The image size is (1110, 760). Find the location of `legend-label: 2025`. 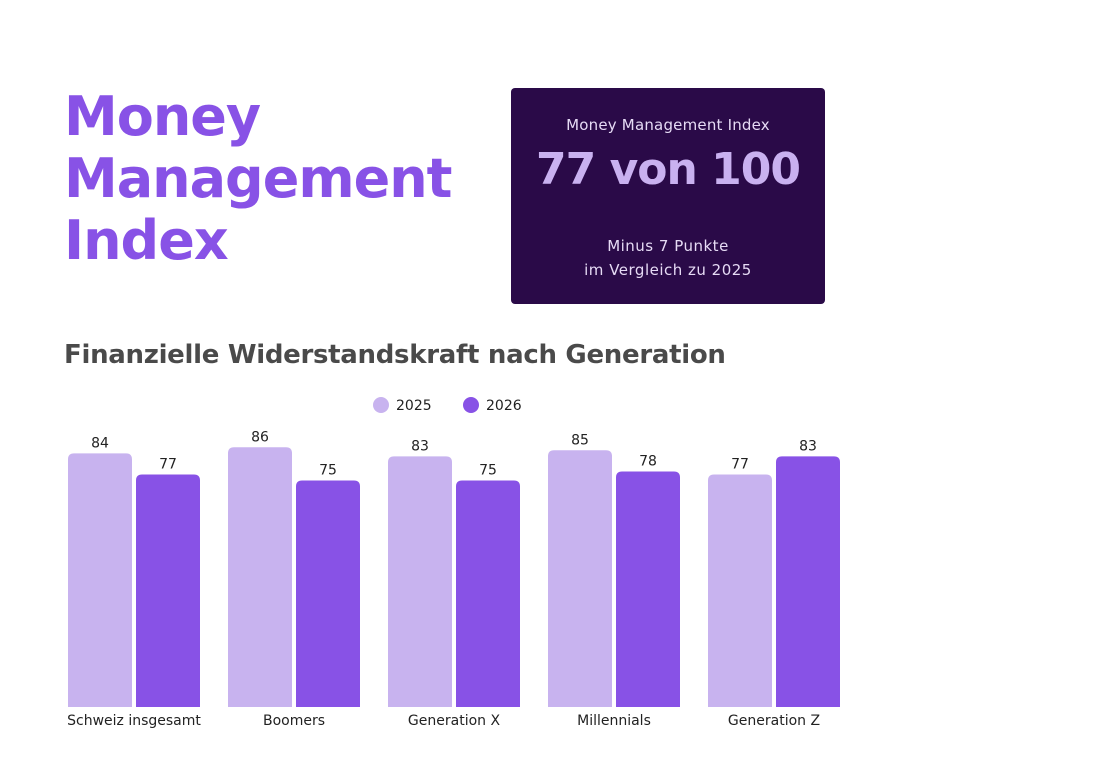

legend-label: 2025 is located at coordinates (414, 406).